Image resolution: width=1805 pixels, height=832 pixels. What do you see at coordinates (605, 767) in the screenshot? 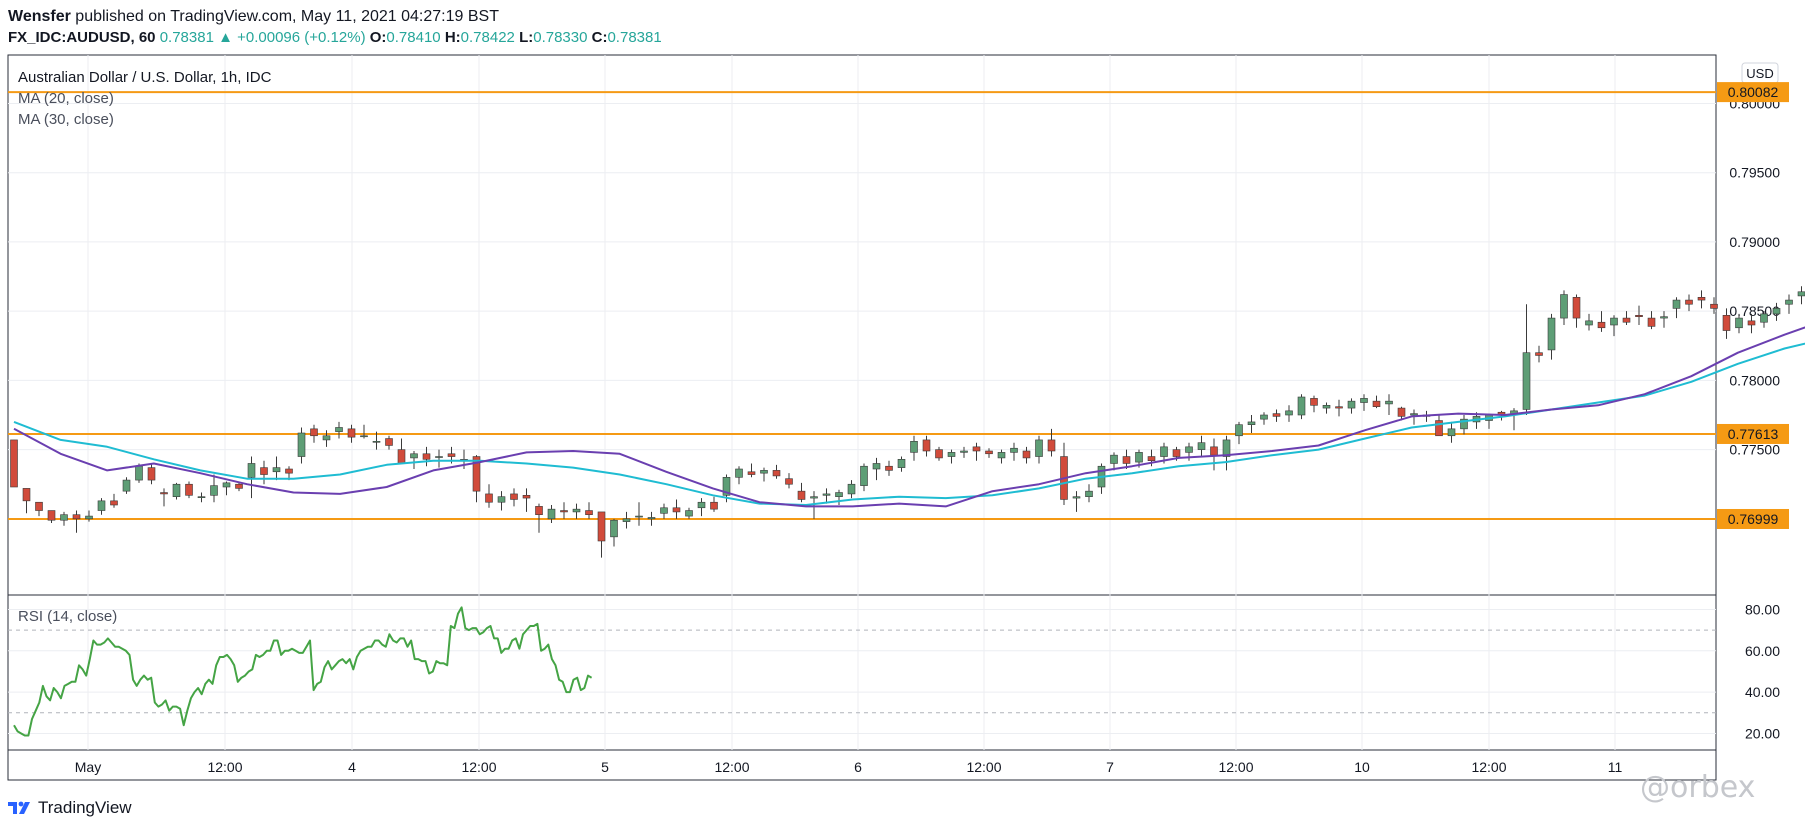
I see `time-tick-label: 5` at bounding box center [605, 767].